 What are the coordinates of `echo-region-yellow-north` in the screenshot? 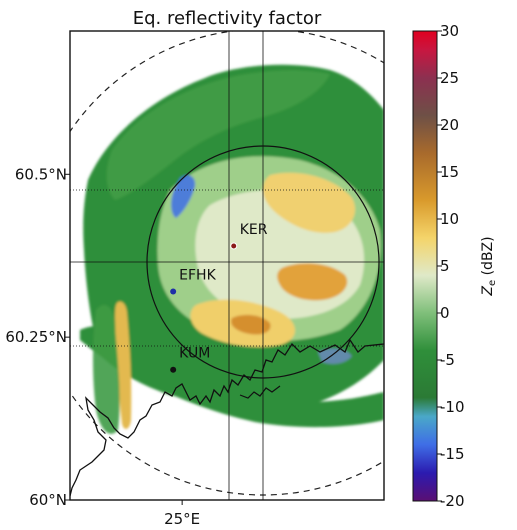 It's located at (309, 202).